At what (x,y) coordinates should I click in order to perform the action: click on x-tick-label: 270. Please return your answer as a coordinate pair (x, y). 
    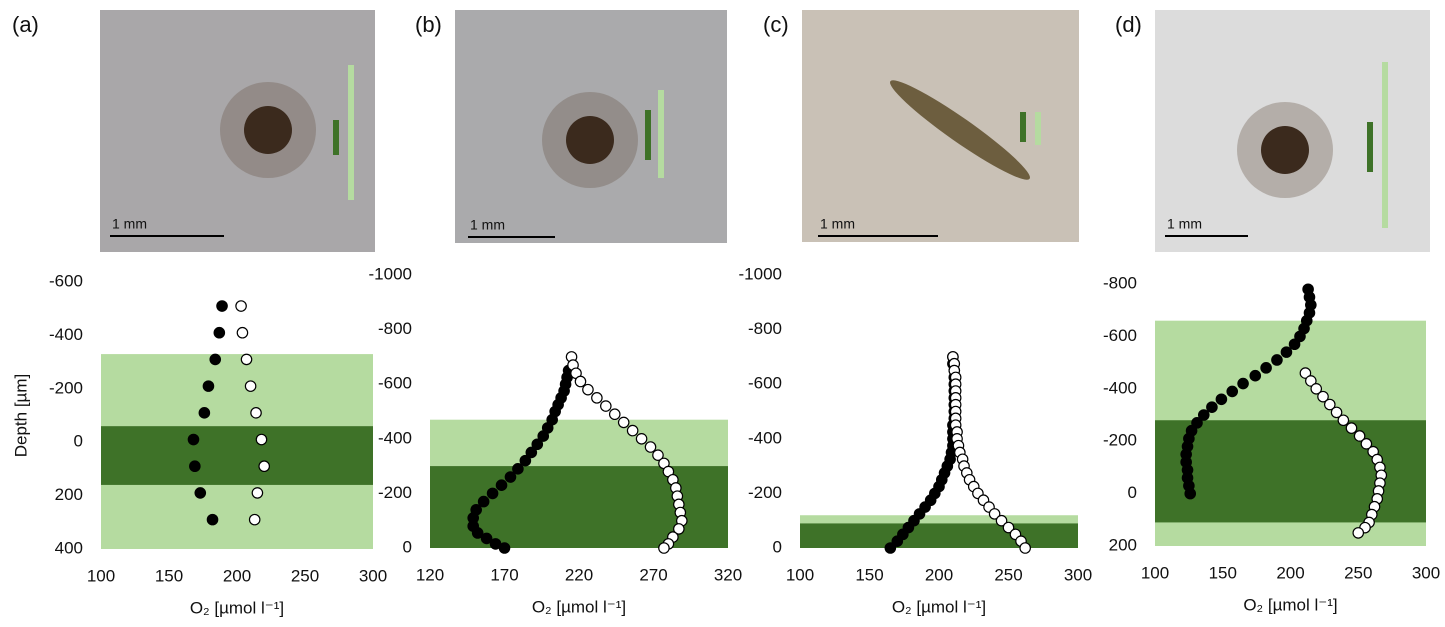
    Looking at the image, I should click on (653, 574).